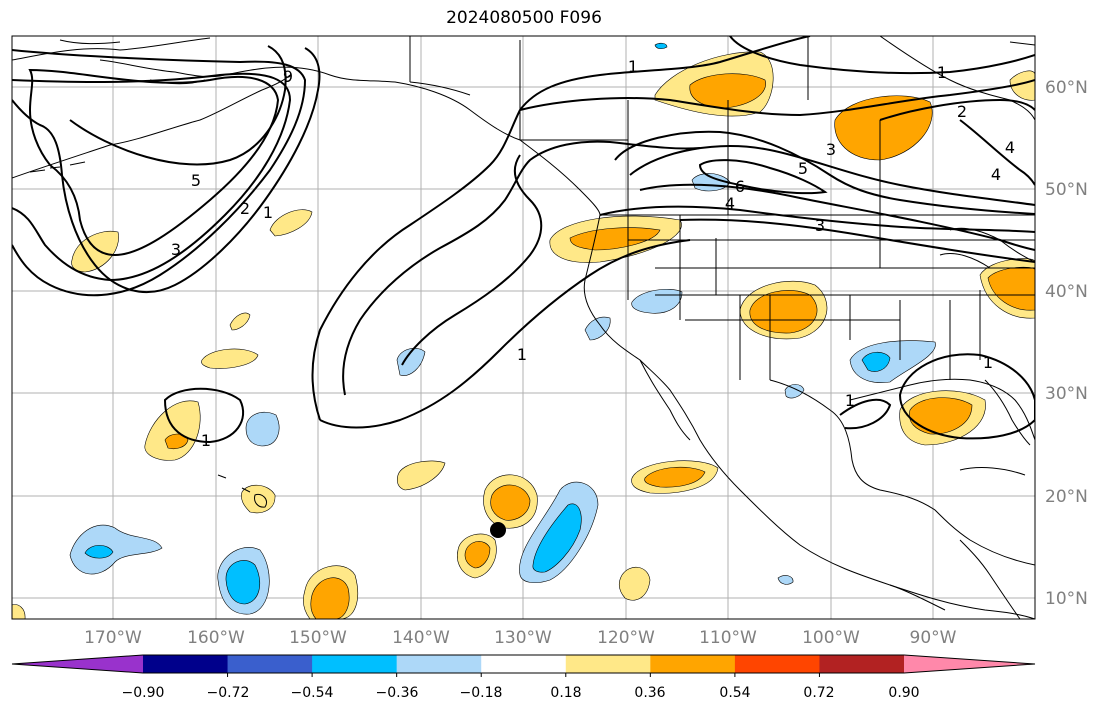 The image size is (1105, 712). I want to click on lat-tick-label: 30°N, so click(1066, 394).